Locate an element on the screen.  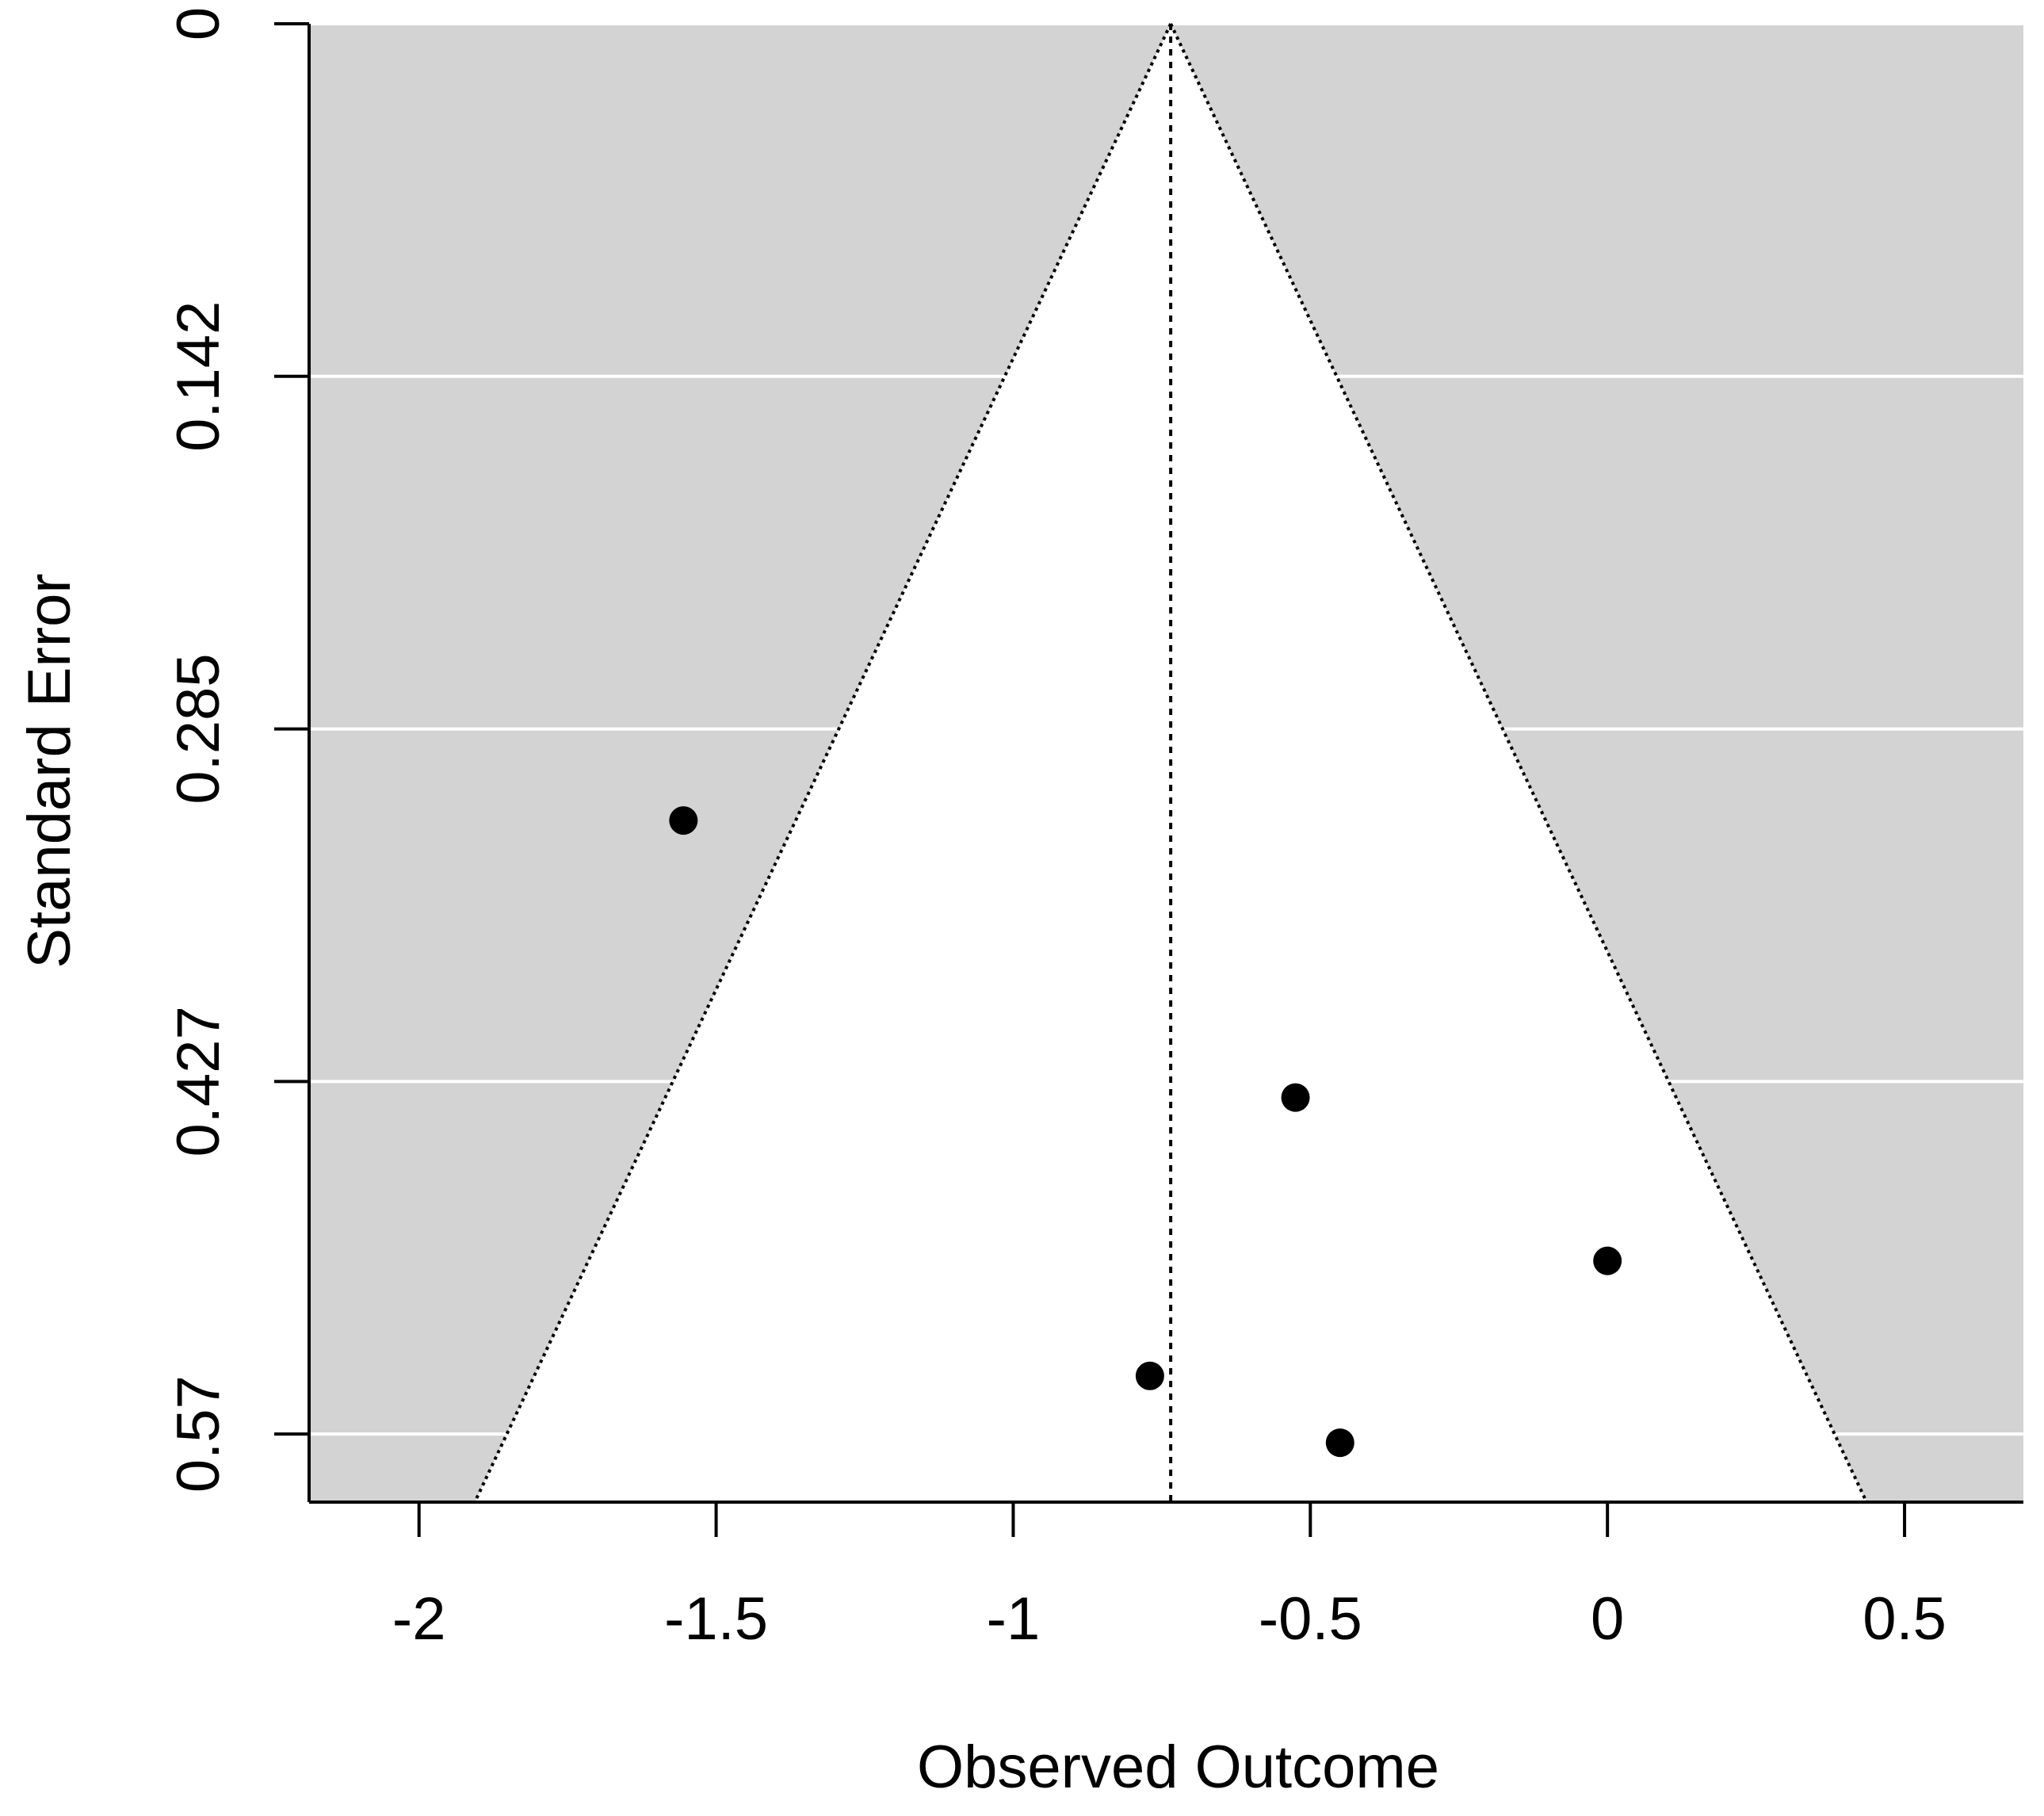
y-tick-label: 0.57 is located at coordinates (199, 1434).